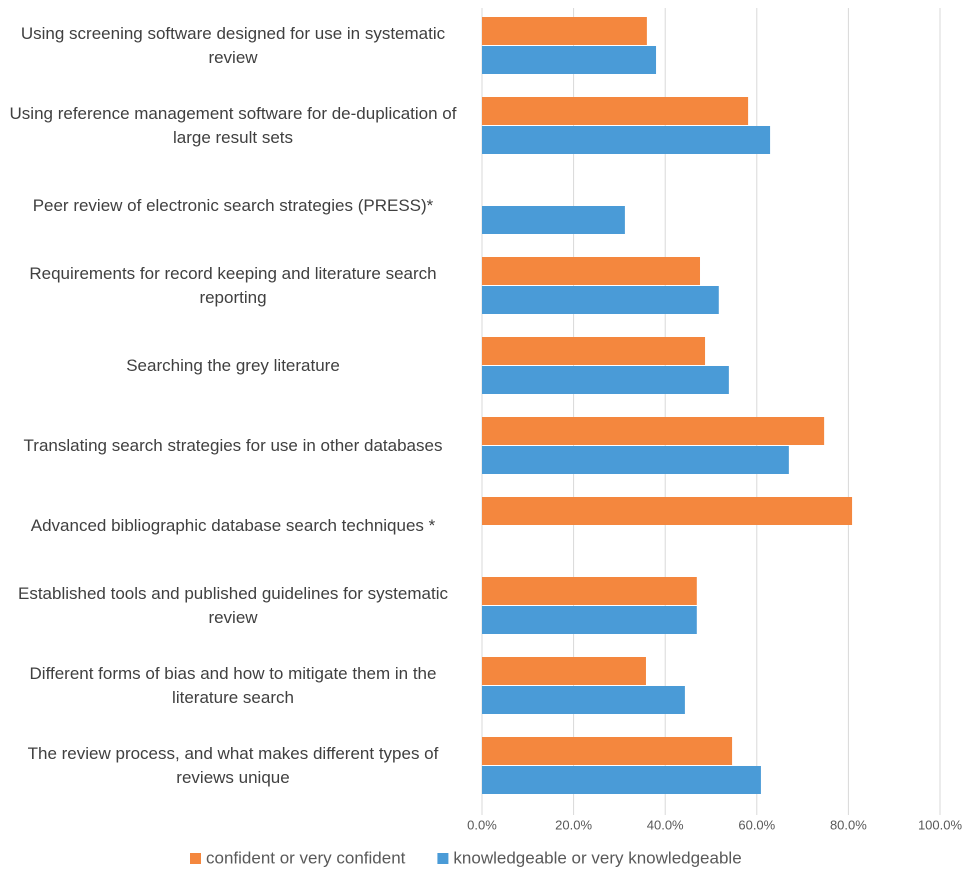 The image size is (968, 875). Describe the element at coordinates (482, 824) in the screenshot. I see `x-tick-label: 0.0%` at that location.